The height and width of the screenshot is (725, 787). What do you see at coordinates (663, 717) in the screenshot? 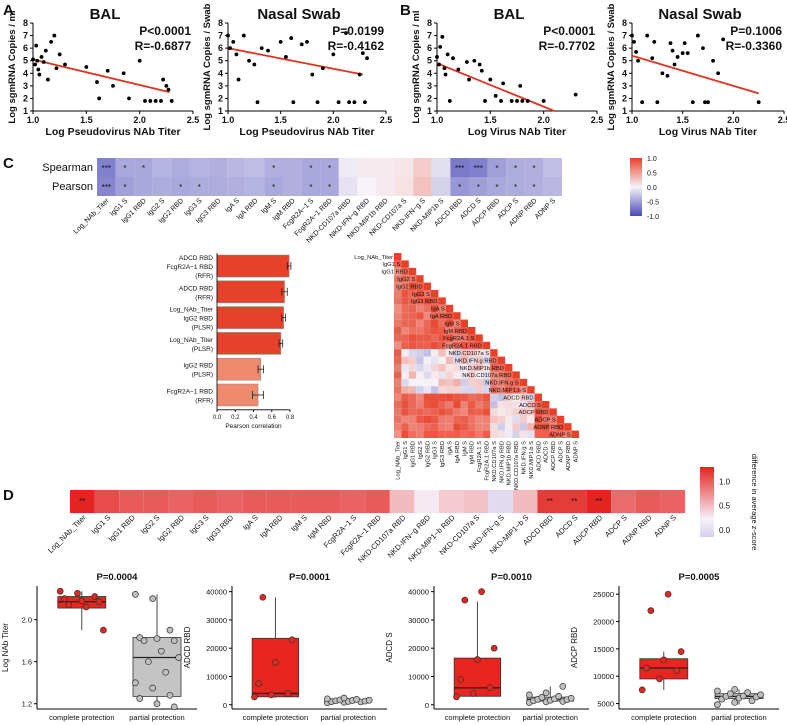
I see `category-label: complete protection` at bounding box center [663, 717].